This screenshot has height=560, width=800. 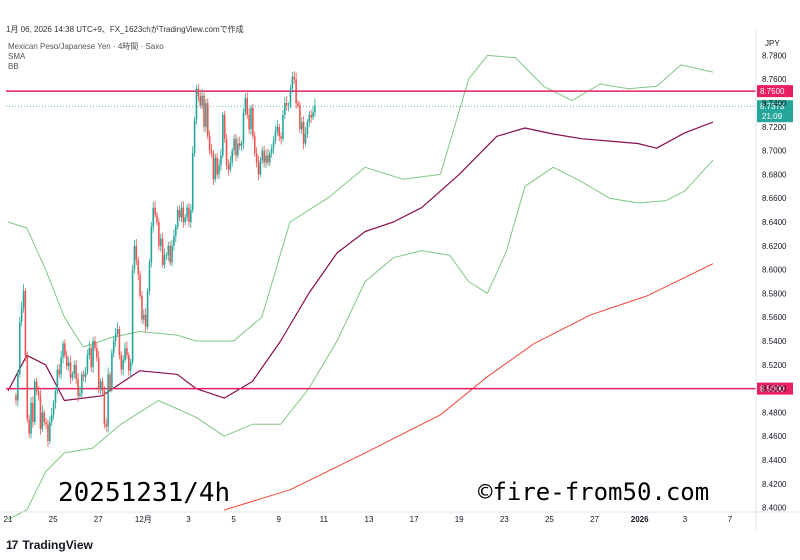 What do you see at coordinates (640, 519) in the screenshot?
I see `x-tick-label: 2026` at bounding box center [640, 519].